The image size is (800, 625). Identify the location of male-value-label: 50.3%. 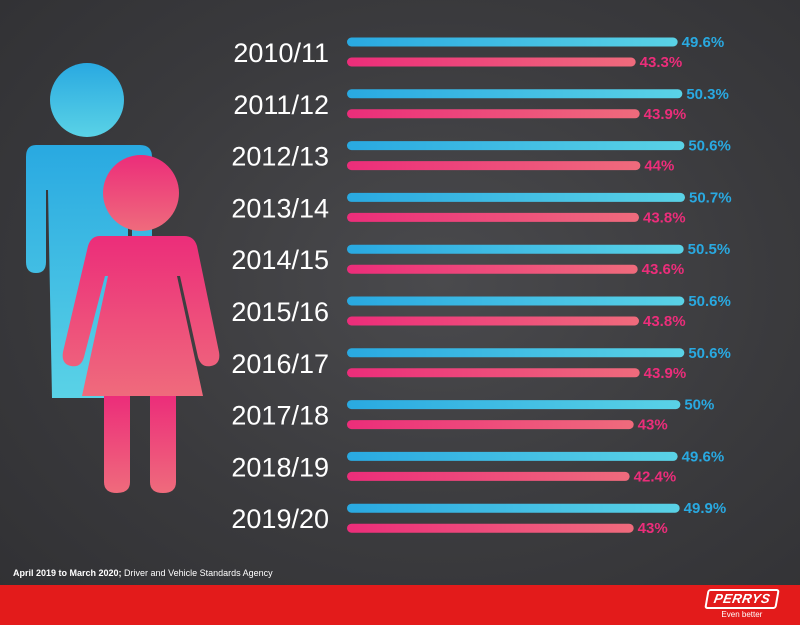
(707, 94).